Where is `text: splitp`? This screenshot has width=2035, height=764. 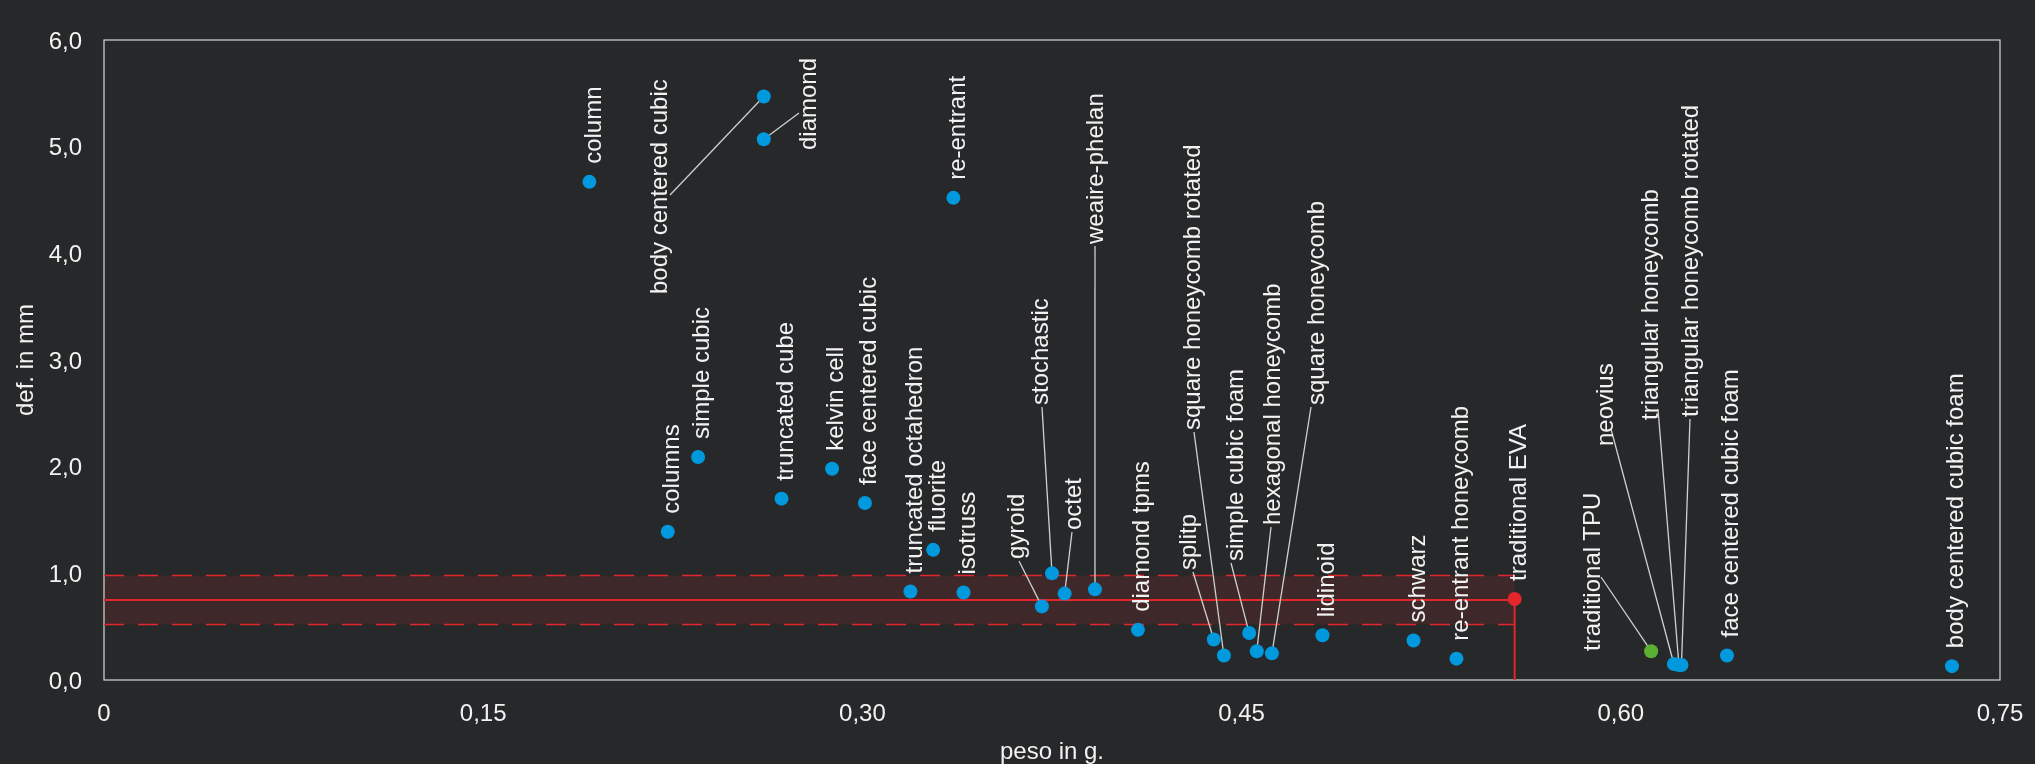 text: splitp is located at coordinates (1188, 541).